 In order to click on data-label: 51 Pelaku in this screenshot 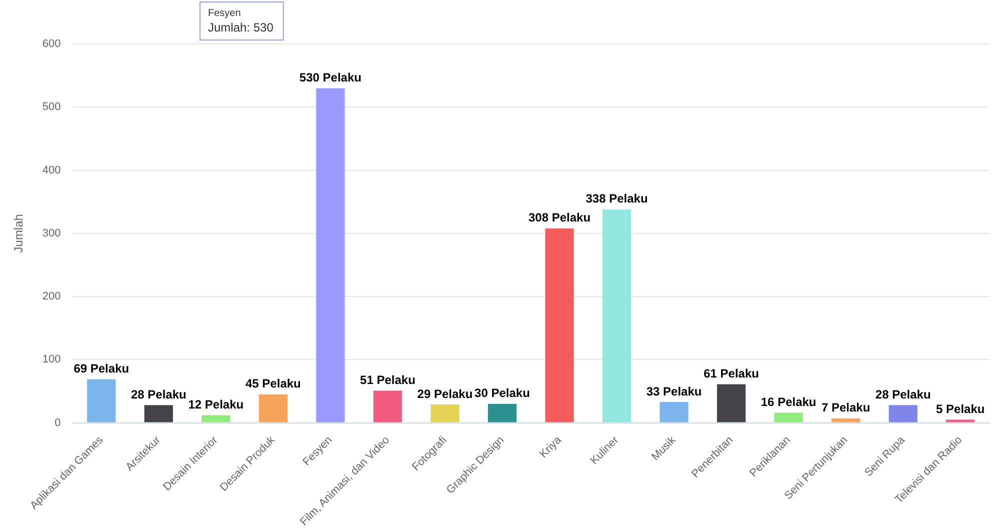, I will do `click(388, 379)`.